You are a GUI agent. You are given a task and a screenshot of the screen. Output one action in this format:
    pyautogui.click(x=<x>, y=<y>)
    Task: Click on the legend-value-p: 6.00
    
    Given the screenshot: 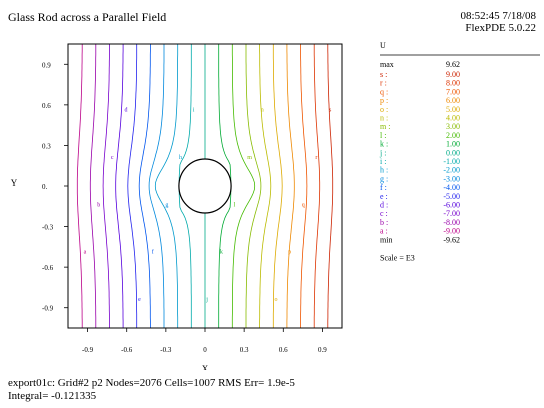 What is the action you would take?
    pyautogui.click(x=453, y=100)
    